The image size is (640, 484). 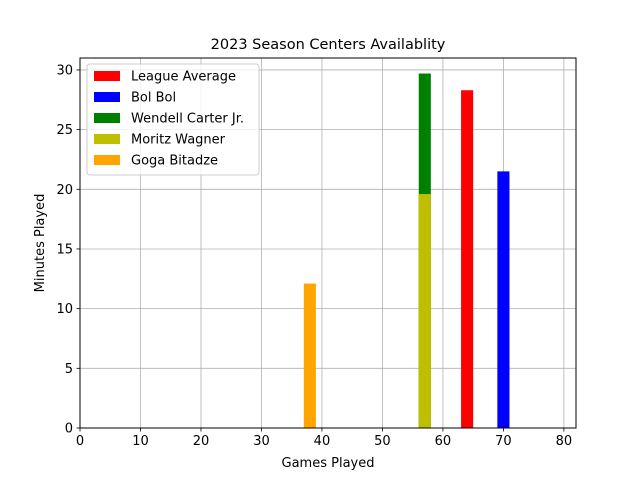 What do you see at coordinates (443, 441) in the screenshot?
I see `x-tick-label: 60` at bounding box center [443, 441].